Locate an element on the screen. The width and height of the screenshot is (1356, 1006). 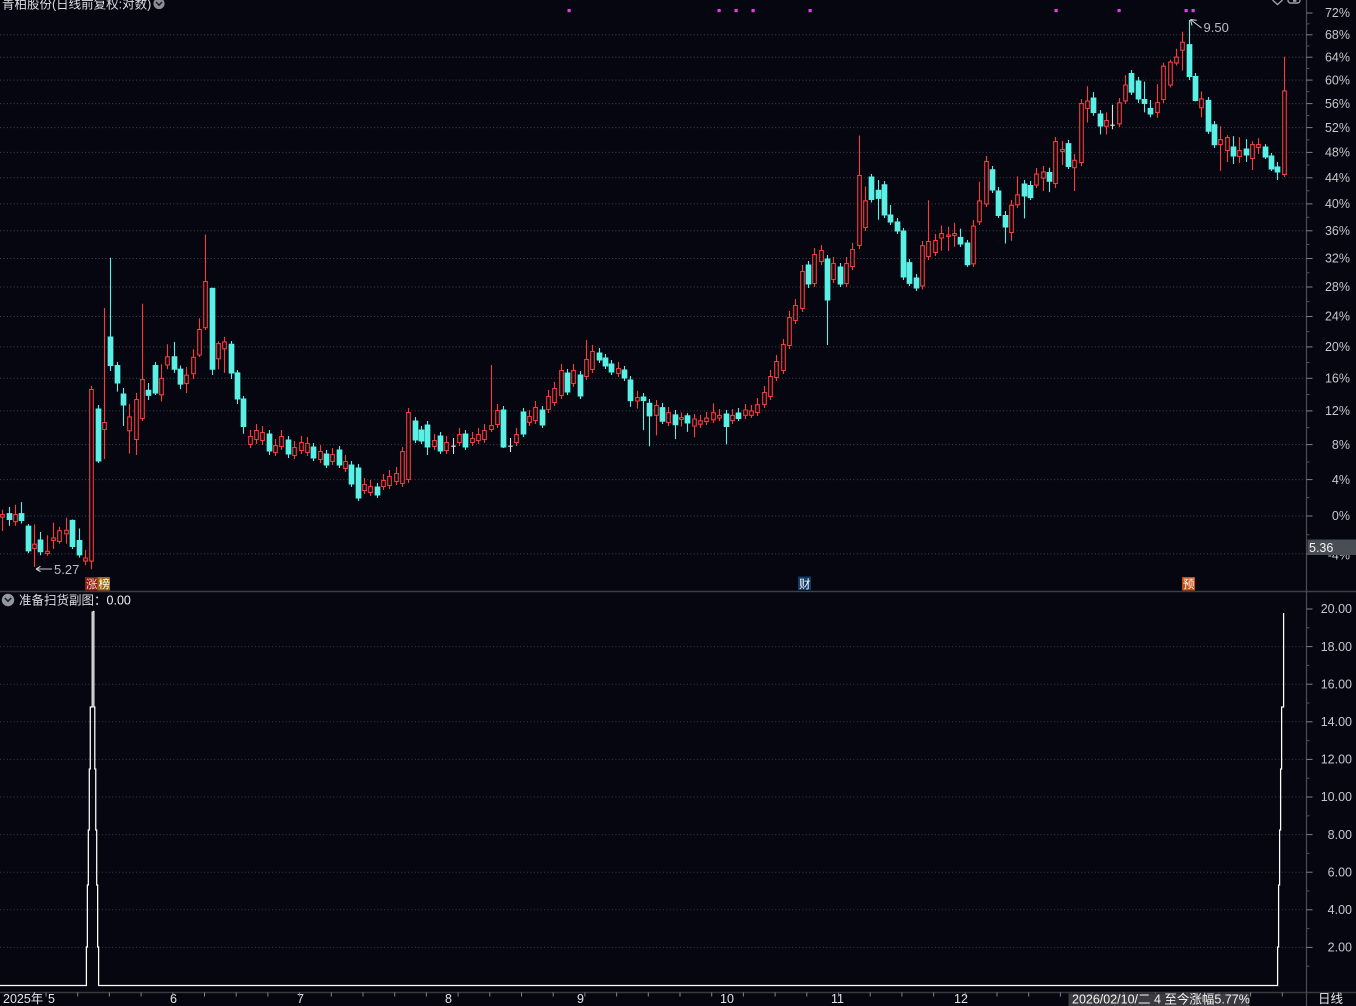
svg-text: 5.27 is located at coordinates (66, 569).